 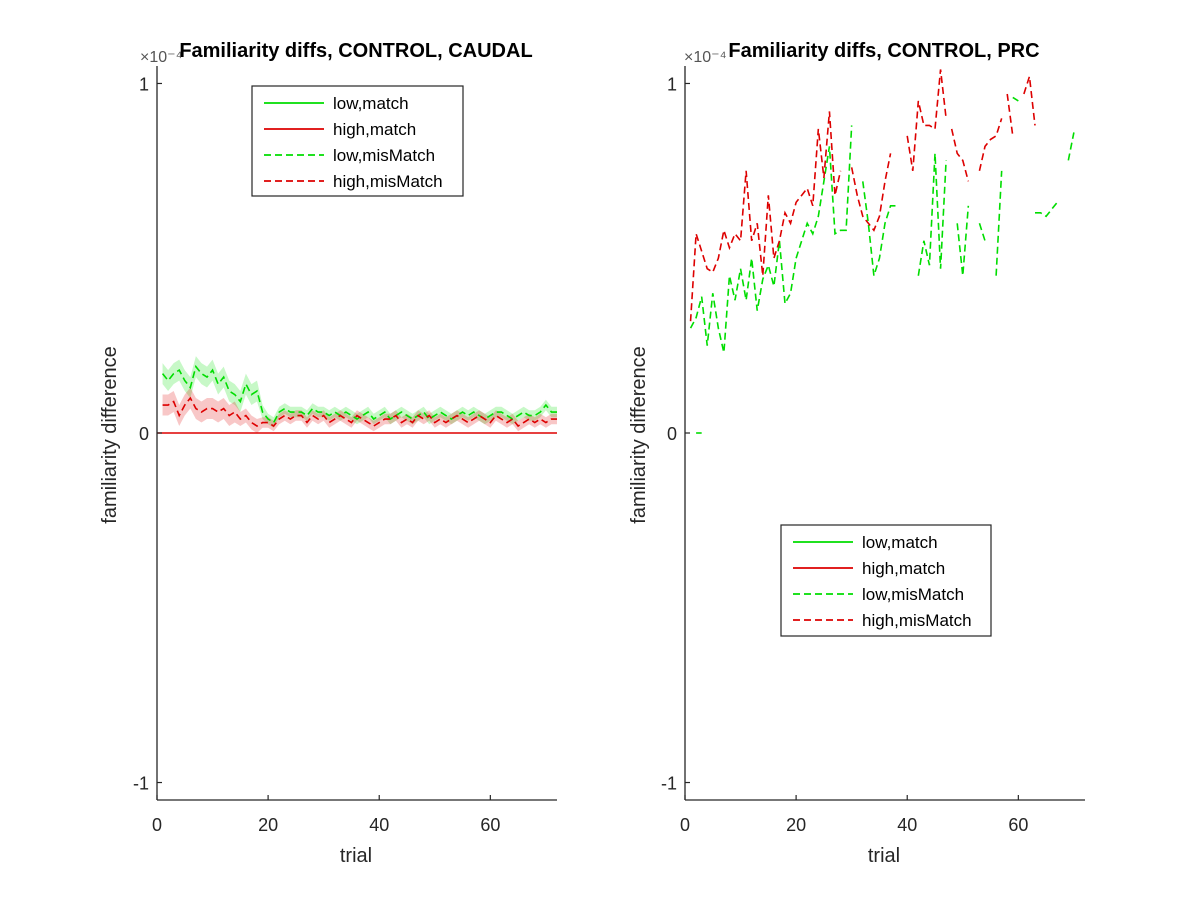 I want to click on right-x-axis-label: trial, so click(x=884, y=856).